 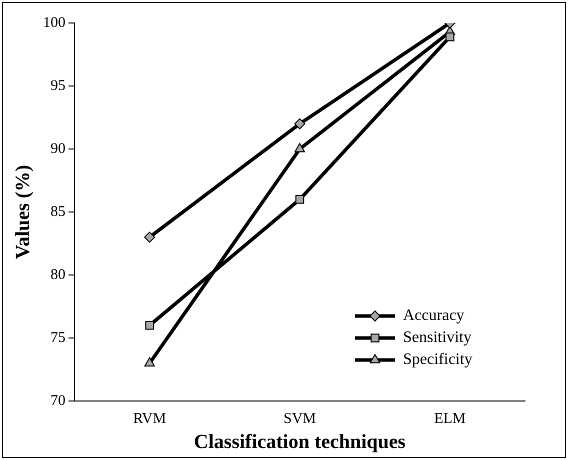 I want to click on y-tick-label: 70, so click(x=58, y=400).